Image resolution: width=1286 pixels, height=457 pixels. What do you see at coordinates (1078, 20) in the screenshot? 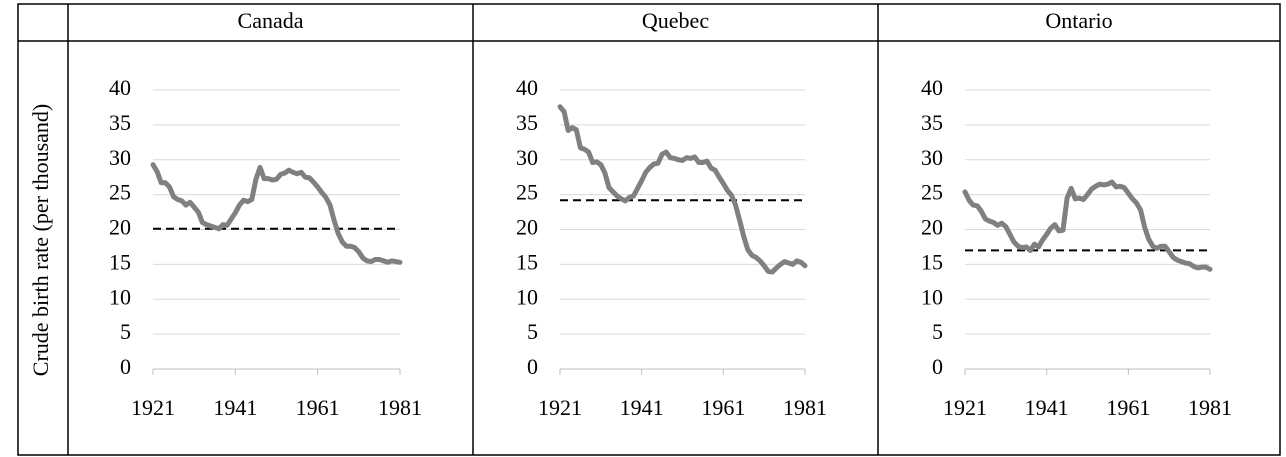
I see `chart-title: Ontario` at bounding box center [1078, 20].